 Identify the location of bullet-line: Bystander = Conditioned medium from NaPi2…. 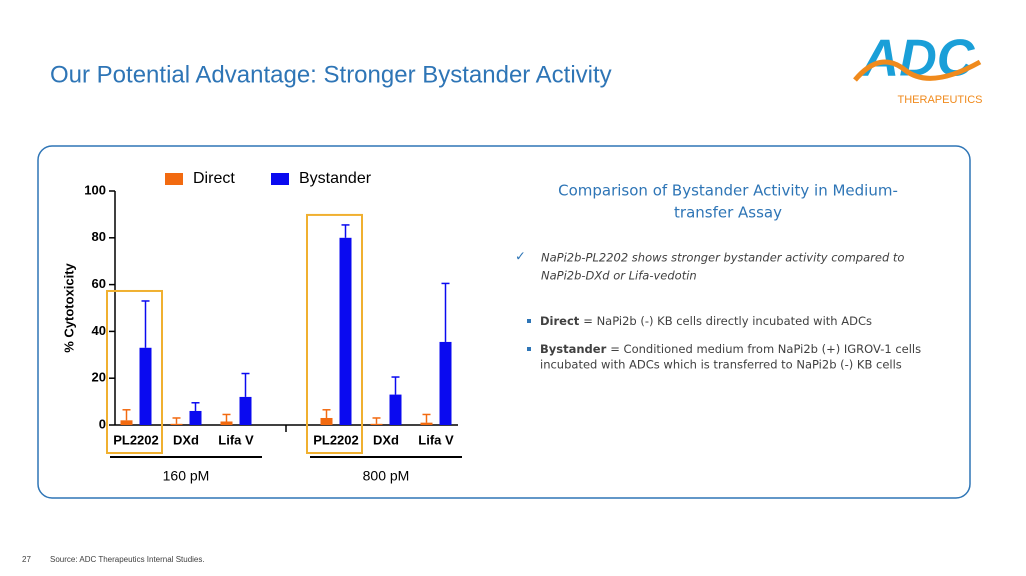
(730, 349).